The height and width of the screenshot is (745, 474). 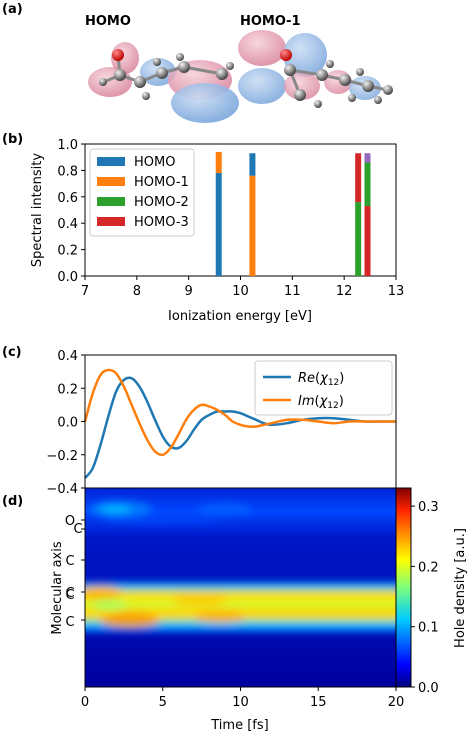 I want to click on legend-c: Re(χ12) Im(χ12), so click(x=323, y=388).